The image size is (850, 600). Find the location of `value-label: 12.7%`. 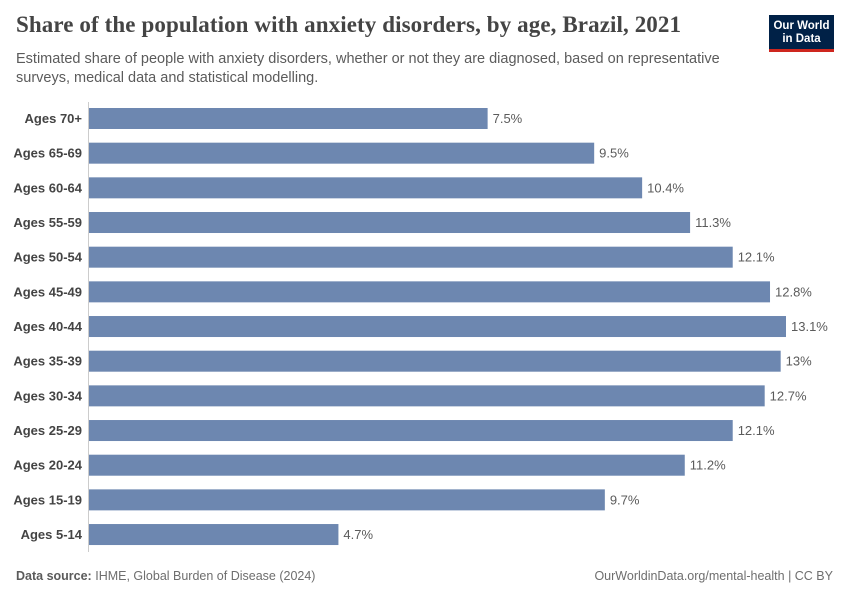

value-label: 12.7% is located at coordinates (788, 395).